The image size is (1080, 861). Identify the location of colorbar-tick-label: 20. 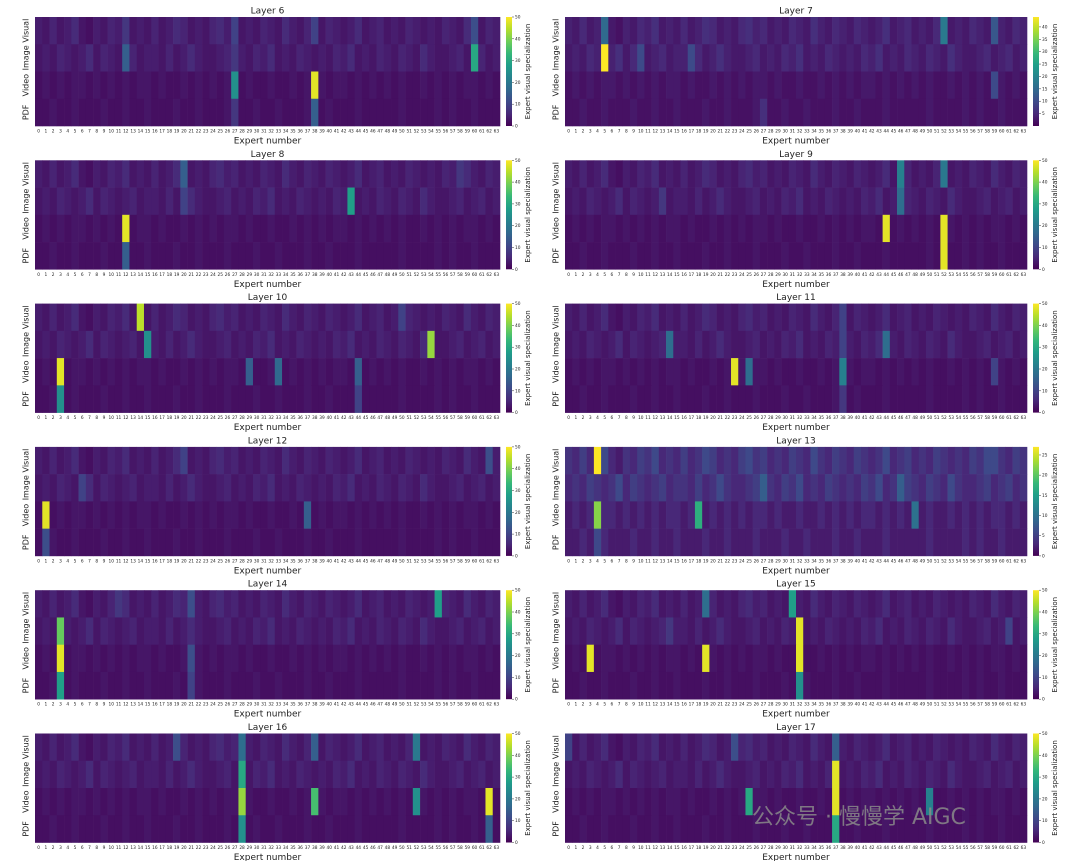
(1045, 370).